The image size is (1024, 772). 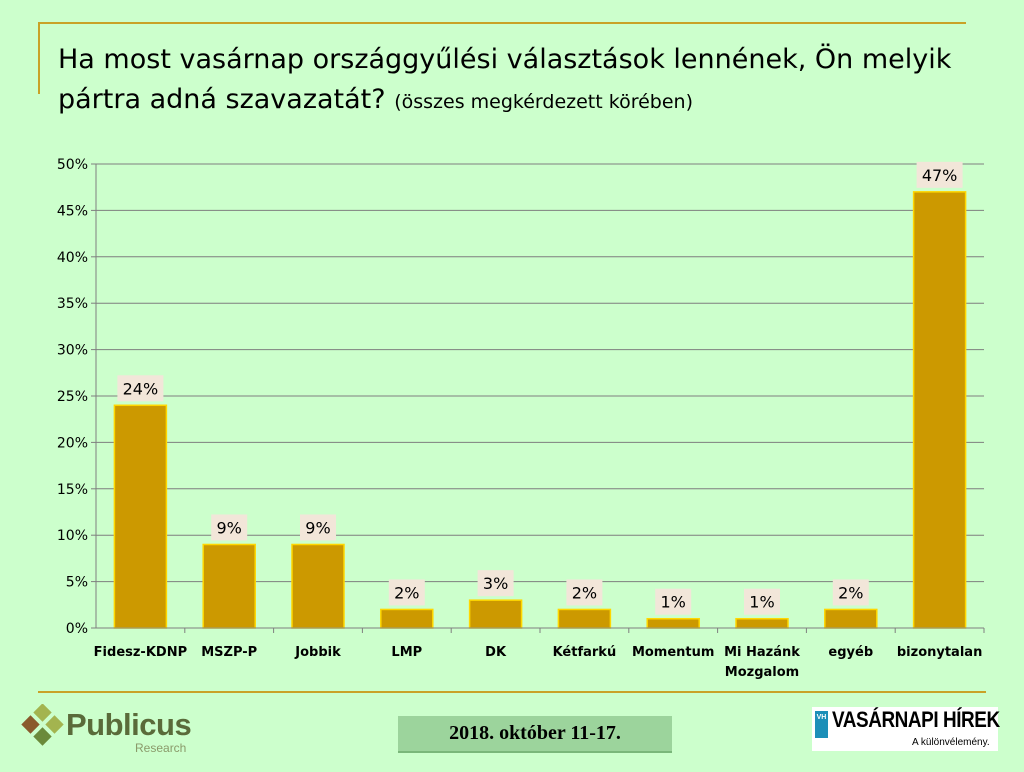 I want to click on vasarnapi-hirek-logo, so click(x=905, y=729).